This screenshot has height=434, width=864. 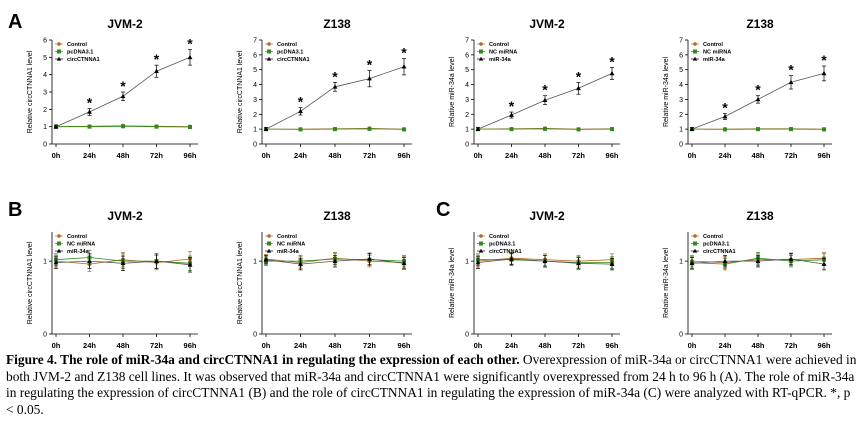 What do you see at coordinates (59, 250) in the screenshot?
I see `legend-marker-triangle` at bounding box center [59, 250].